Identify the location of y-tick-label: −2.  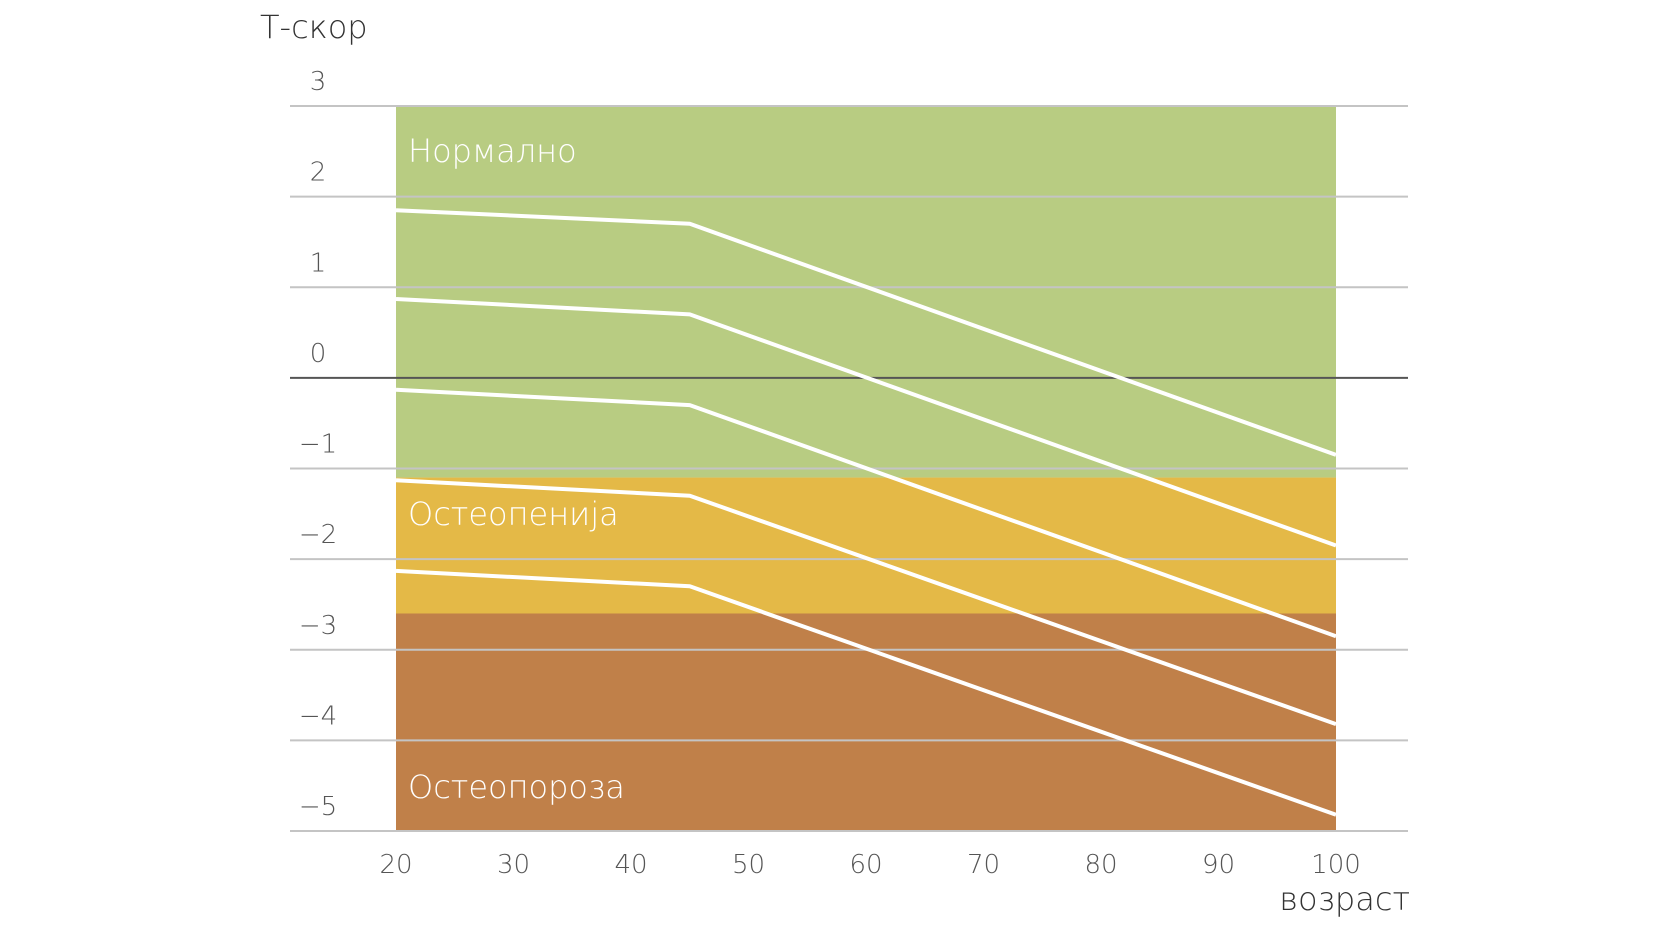
(318, 535).